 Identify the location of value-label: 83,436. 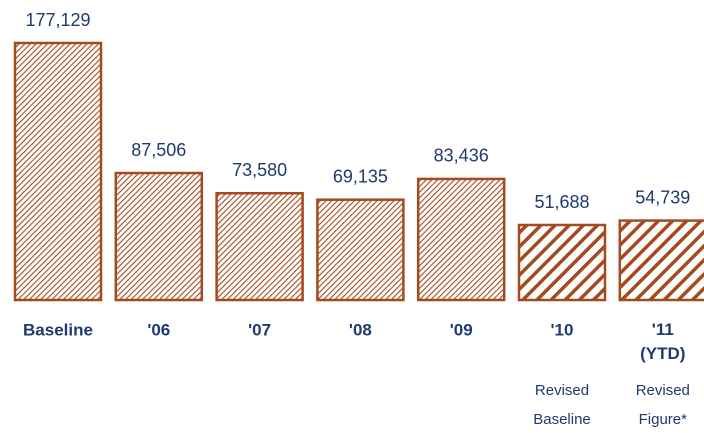
(461, 156).